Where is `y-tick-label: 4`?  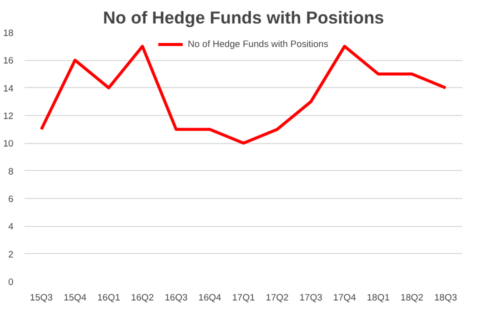
y-tick-label: 4 is located at coordinates (11, 227).